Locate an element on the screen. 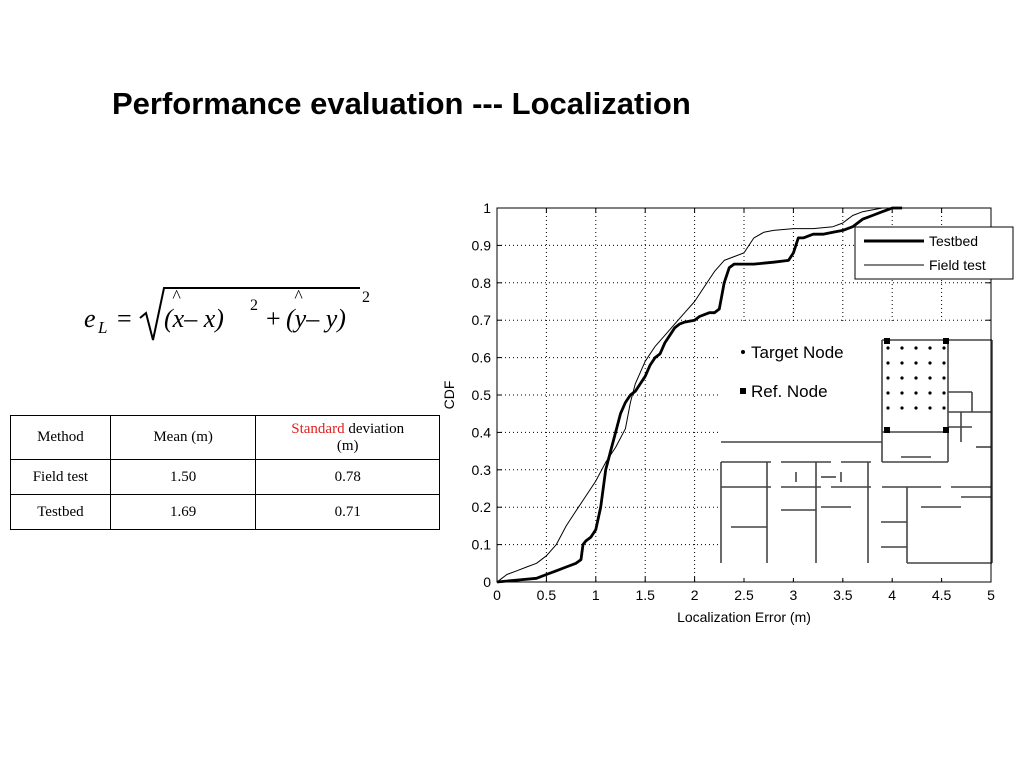 This screenshot has height=768, width=1024. x-tick-label: 4 is located at coordinates (892, 595).